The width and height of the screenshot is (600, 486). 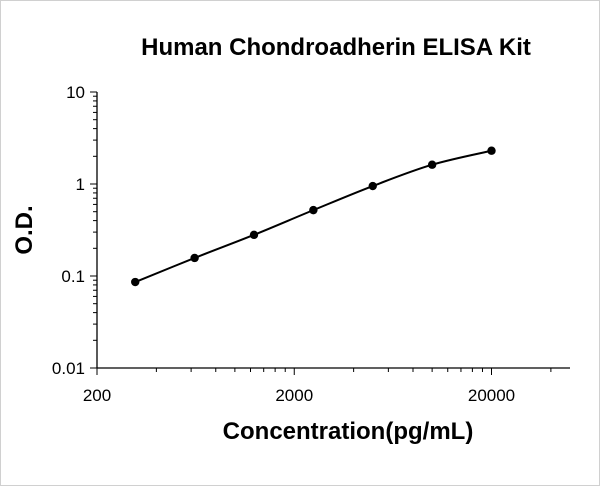 I want to click on x-tick-label: 200, so click(x=97, y=395).